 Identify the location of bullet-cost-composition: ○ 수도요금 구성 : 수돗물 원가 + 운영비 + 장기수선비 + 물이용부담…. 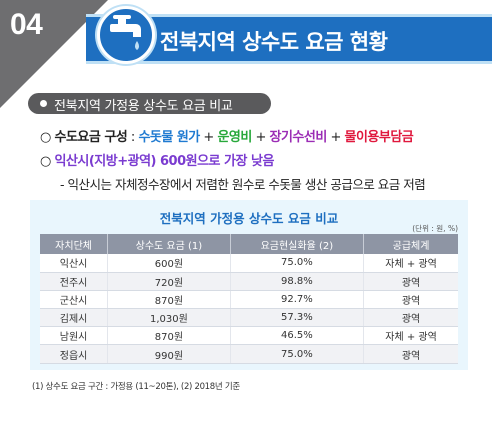
(227, 135).